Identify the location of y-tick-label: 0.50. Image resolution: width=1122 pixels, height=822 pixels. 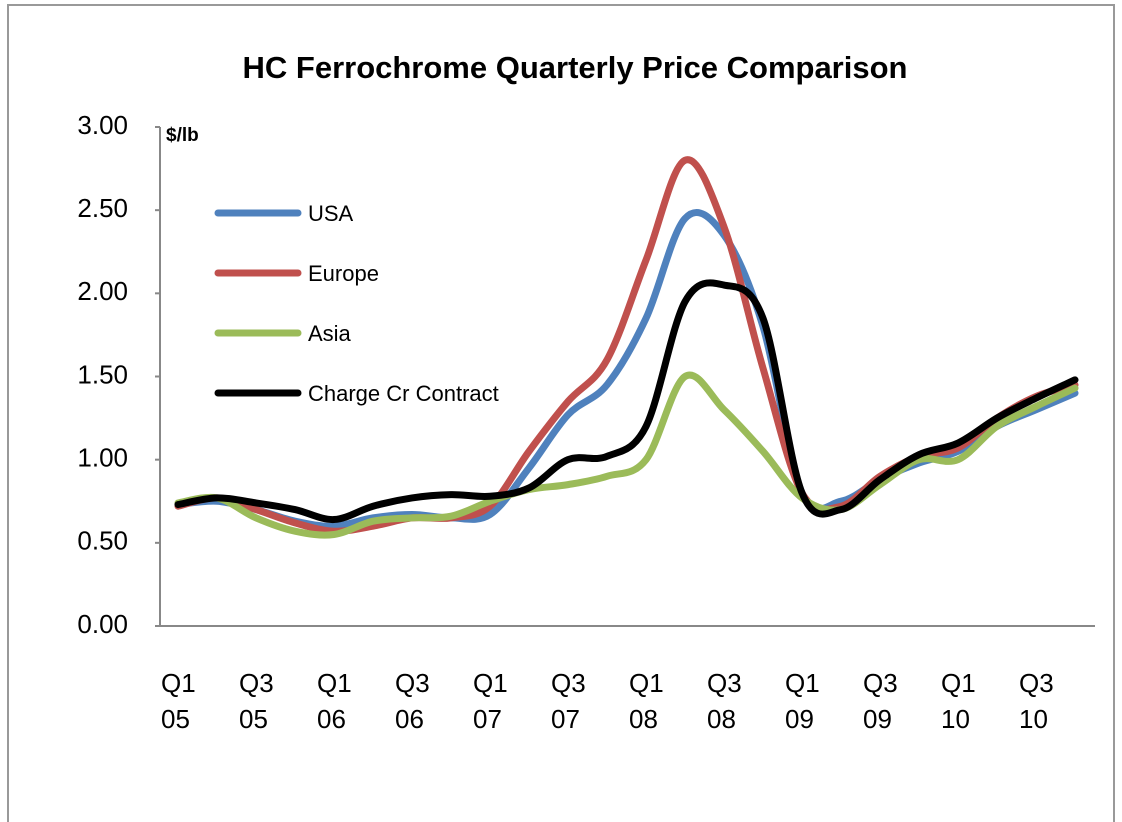
(102, 541).